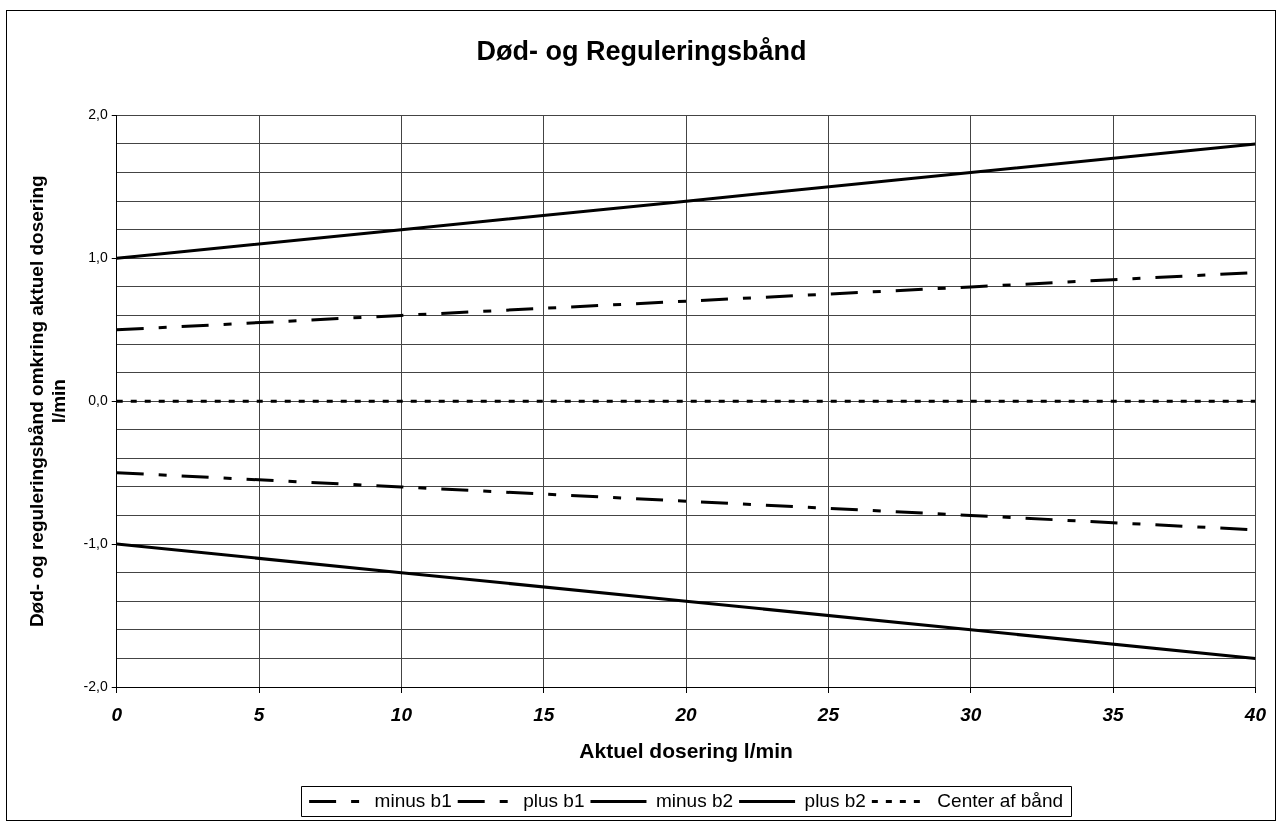 The width and height of the screenshot is (1277, 821). Describe the element at coordinates (413, 800) in the screenshot. I see `legend-label: minus b1` at that location.